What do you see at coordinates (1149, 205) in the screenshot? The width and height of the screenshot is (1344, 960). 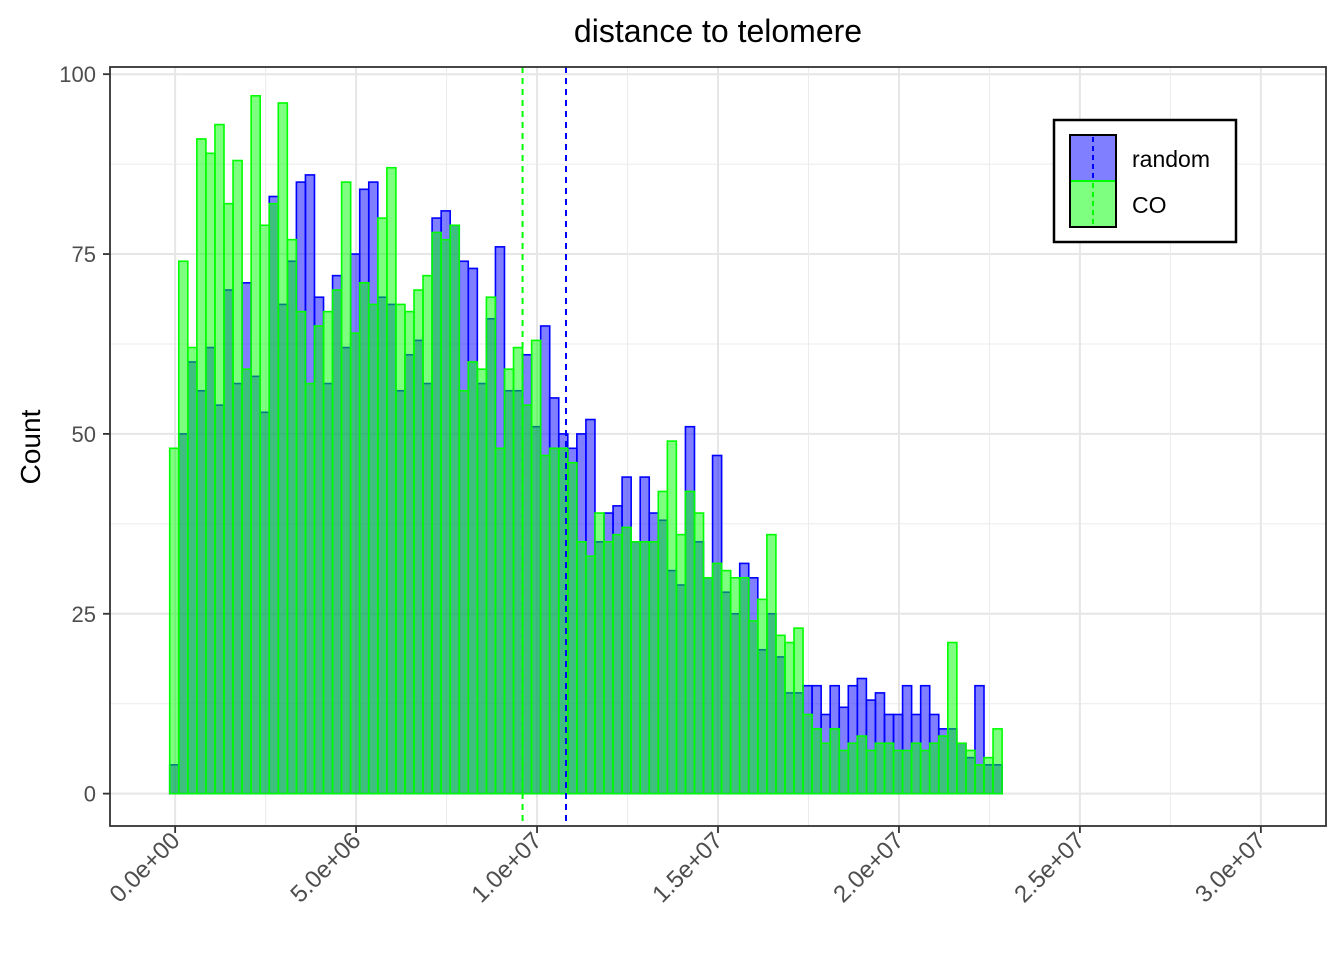 I see `legend-label-co: CO` at bounding box center [1149, 205].